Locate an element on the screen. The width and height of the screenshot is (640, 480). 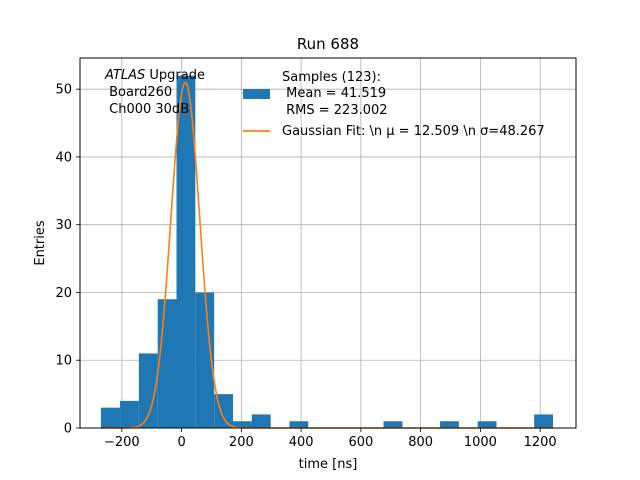
annotation-line-1-normal: Upgrade is located at coordinates (175, 75).